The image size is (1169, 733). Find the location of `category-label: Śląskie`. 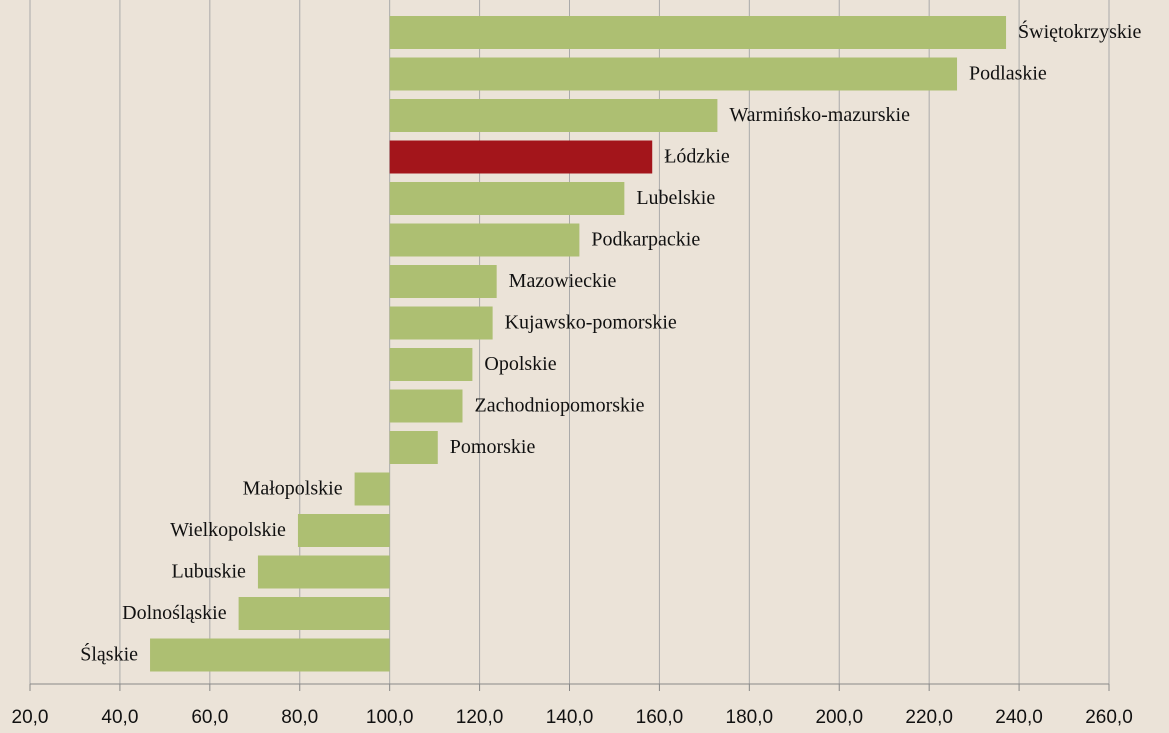

category-label: Śląskie is located at coordinates (109, 654).